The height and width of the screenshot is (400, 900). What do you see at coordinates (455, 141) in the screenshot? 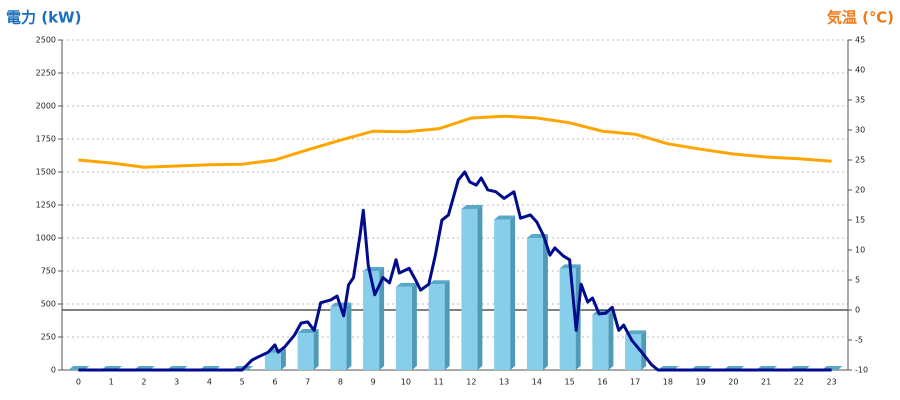
I see `line` at bounding box center [455, 141].